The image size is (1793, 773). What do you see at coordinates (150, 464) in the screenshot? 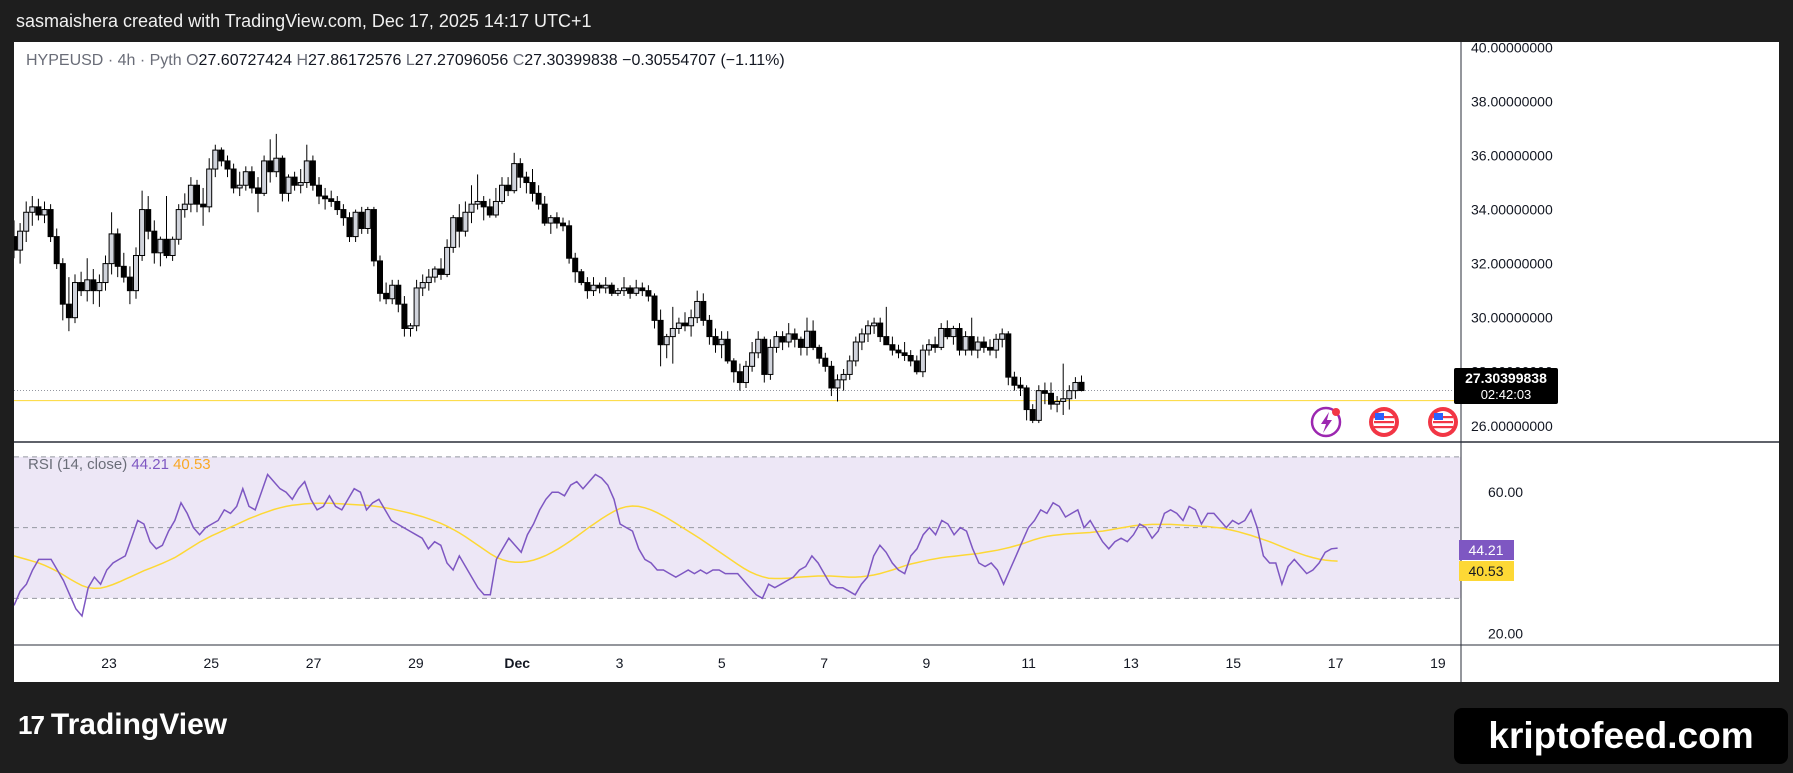
I see `rsi-legend-value: 44.21` at bounding box center [150, 464].